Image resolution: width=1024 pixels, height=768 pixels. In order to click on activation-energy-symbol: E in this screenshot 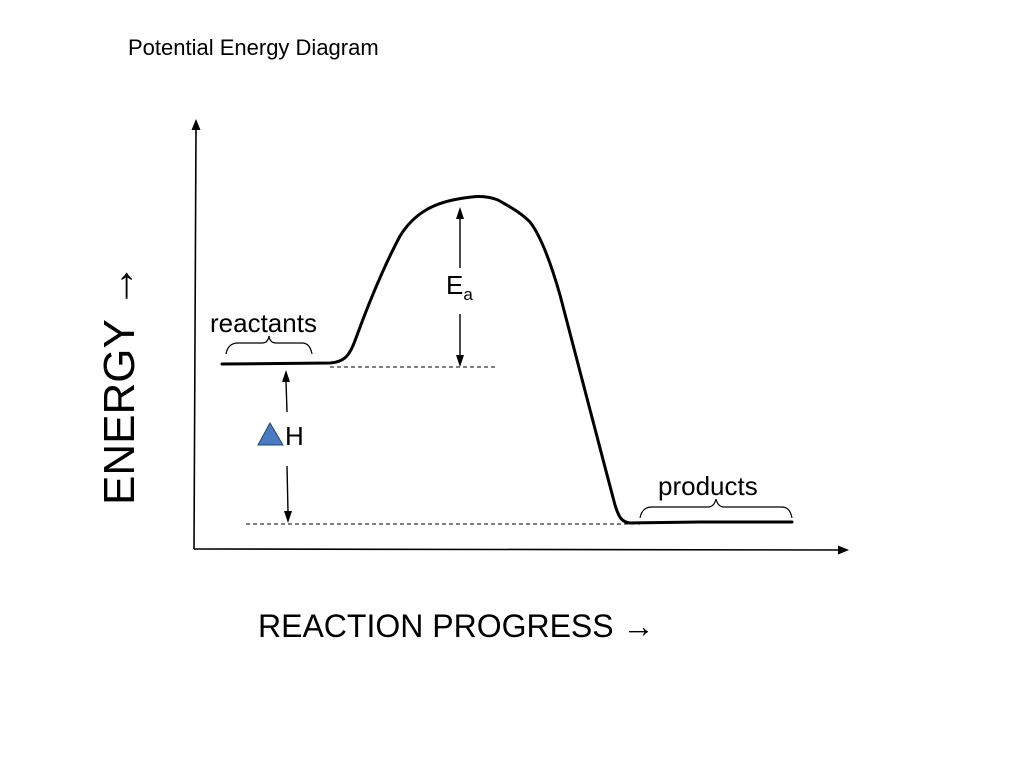, I will do `click(454, 285)`.